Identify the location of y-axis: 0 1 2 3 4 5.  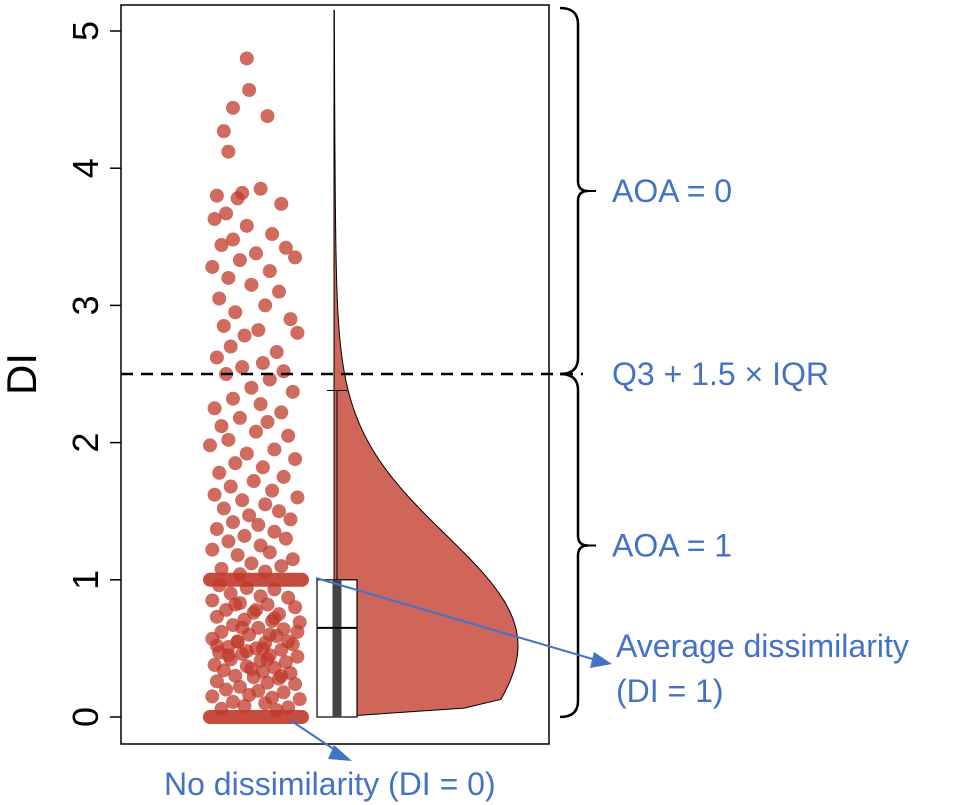
(93, 374).